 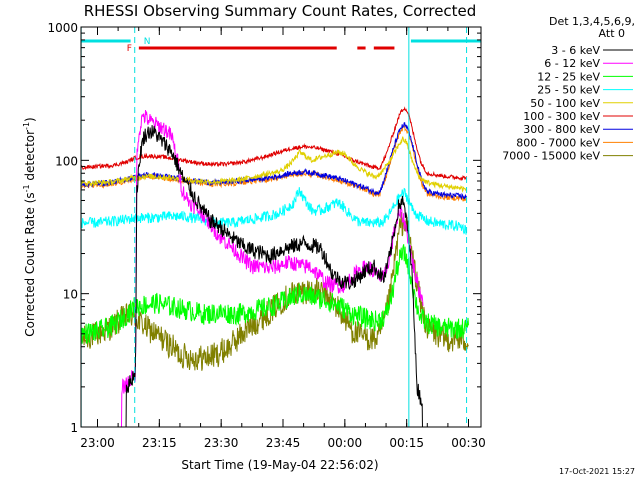 I want to click on x-tick-label: 00:00, so click(x=345, y=443).